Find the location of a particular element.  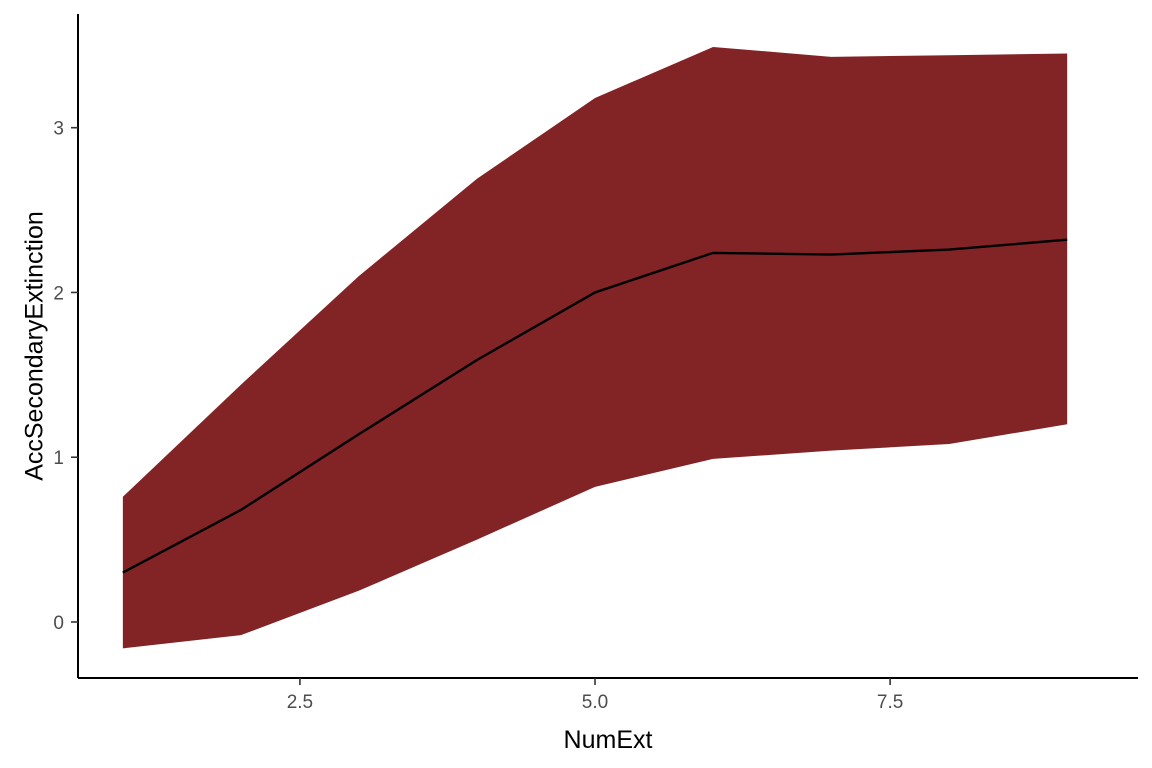

y-tick-label: 2 is located at coordinates (58, 293).